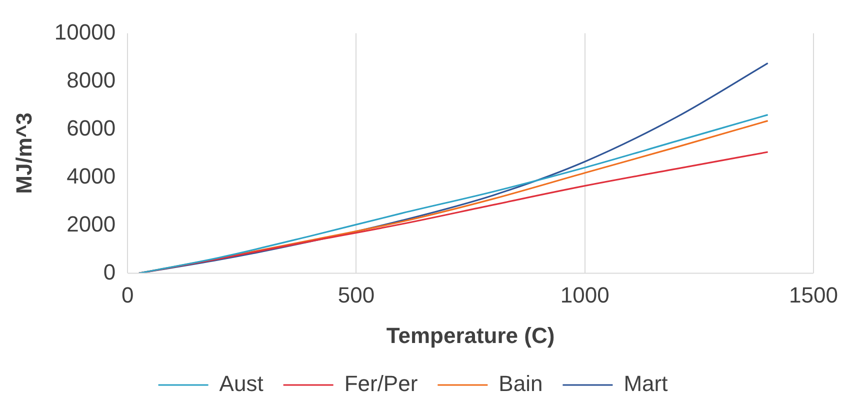  I want to click on y-tick-label: 6000, so click(91, 127).